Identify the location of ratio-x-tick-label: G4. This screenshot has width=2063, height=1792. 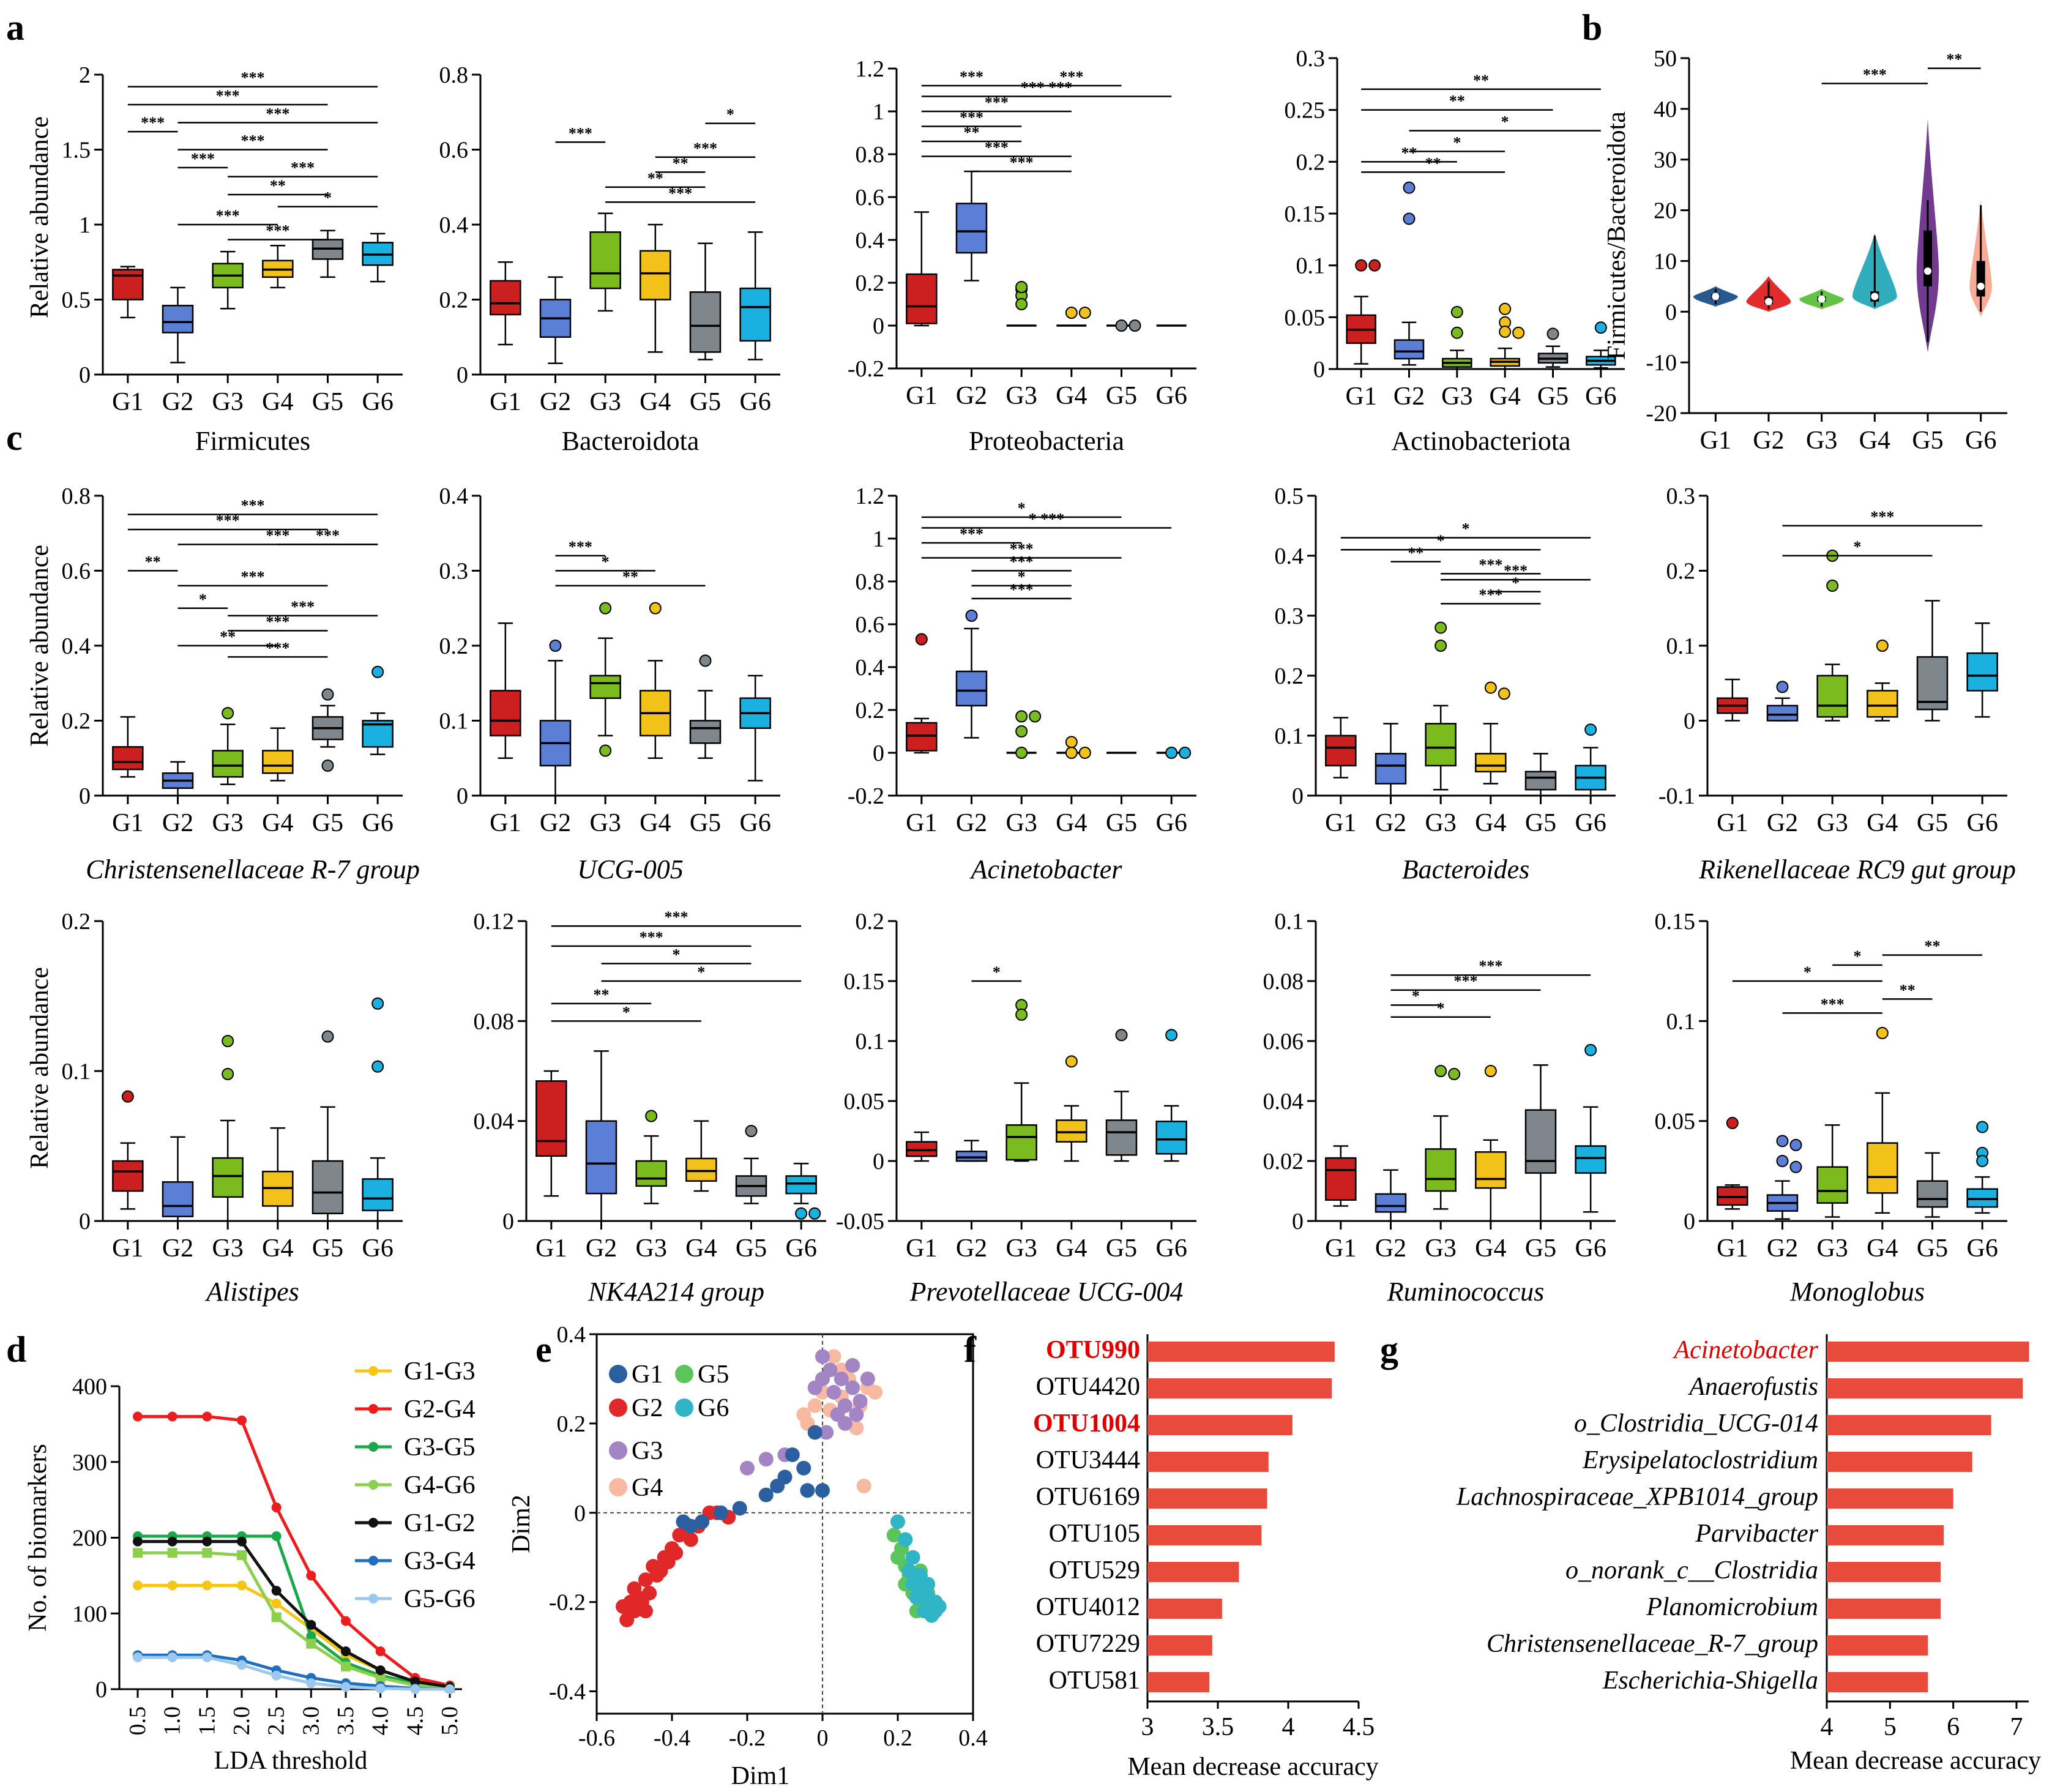
(1874, 441).